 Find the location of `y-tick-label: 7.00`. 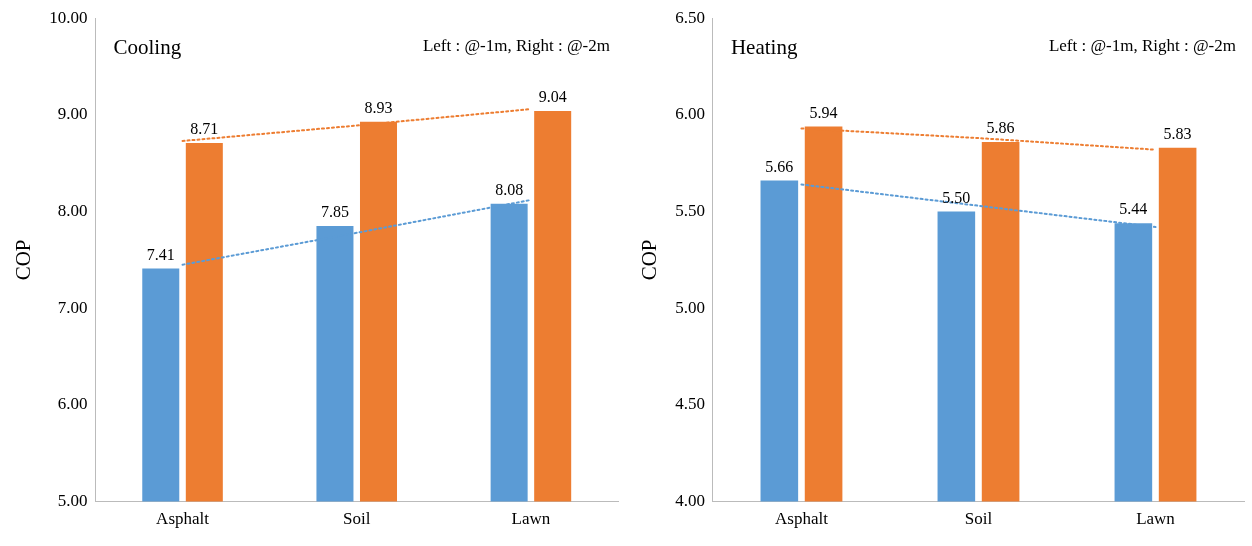

y-tick-label: 7.00 is located at coordinates (72, 307).